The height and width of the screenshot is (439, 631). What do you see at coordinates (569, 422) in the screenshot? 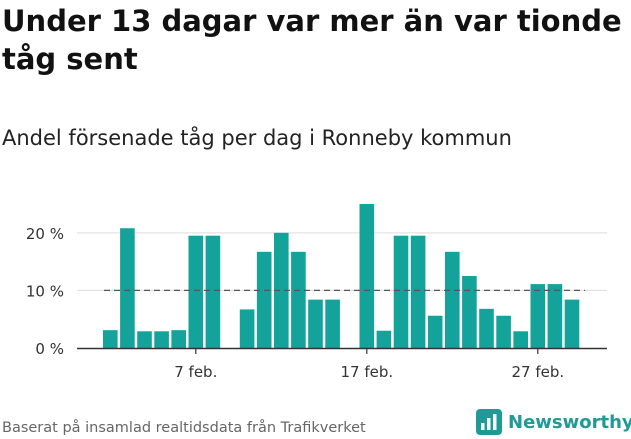
I see `brand-name: Newsworthy` at bounding box center [569, 422].